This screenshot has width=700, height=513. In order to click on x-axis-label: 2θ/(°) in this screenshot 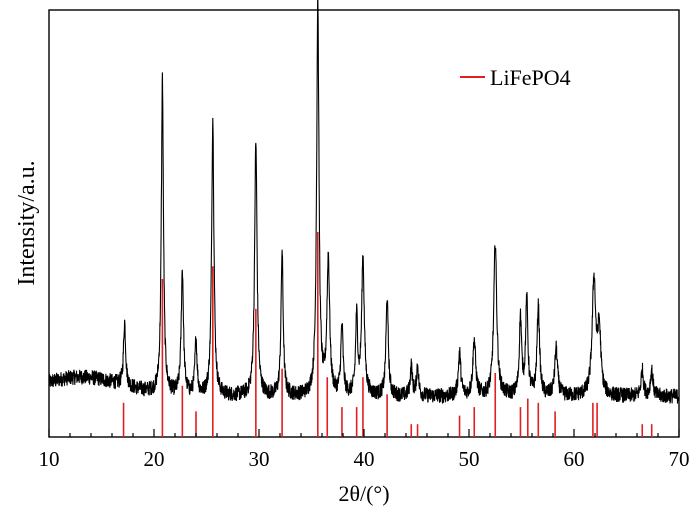, I will do `click(363, 493)`.